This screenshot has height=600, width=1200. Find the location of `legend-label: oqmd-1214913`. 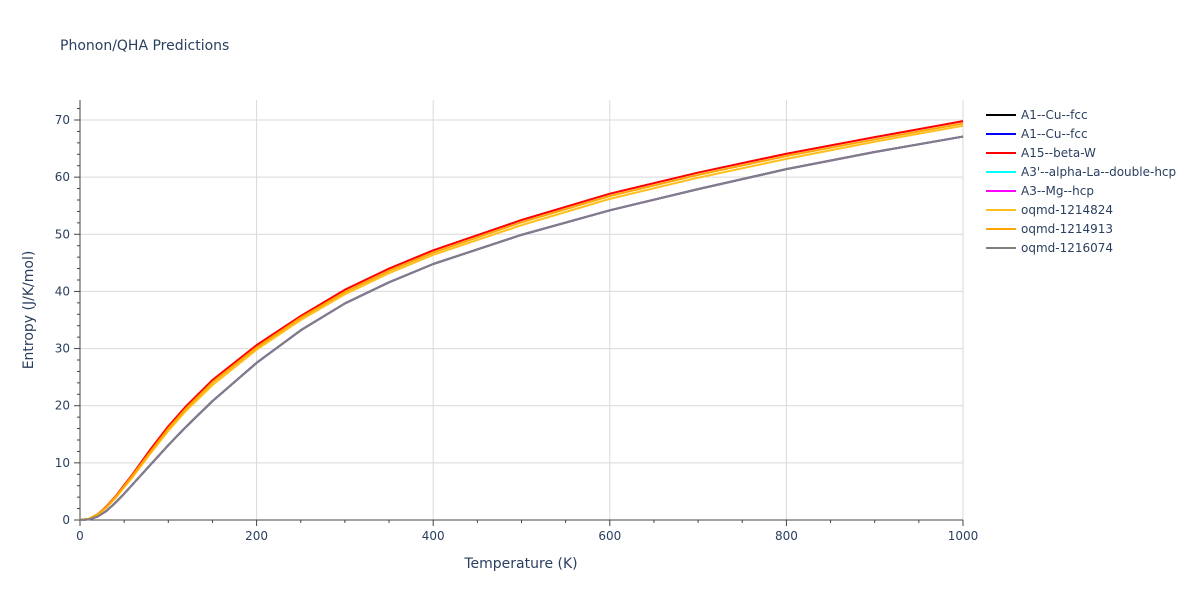

legend-label: oqmd-1214913 is located at coordinates (1067, 229).